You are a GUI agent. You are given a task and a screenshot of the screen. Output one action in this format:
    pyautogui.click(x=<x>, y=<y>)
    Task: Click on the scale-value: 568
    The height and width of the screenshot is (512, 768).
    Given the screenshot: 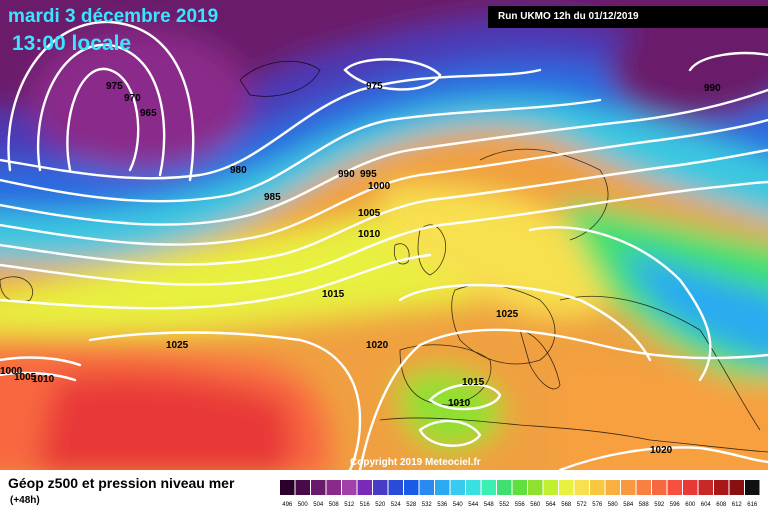 What is the action you would take?
    pyautogui.click(x=566, y=505)
    